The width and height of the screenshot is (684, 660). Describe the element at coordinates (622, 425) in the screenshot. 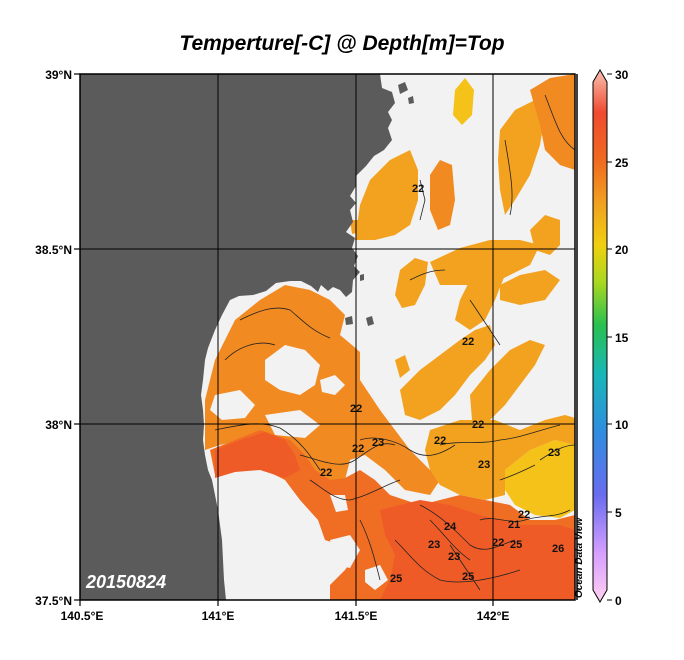

I see `colorbar-label-10: 10` at that location.